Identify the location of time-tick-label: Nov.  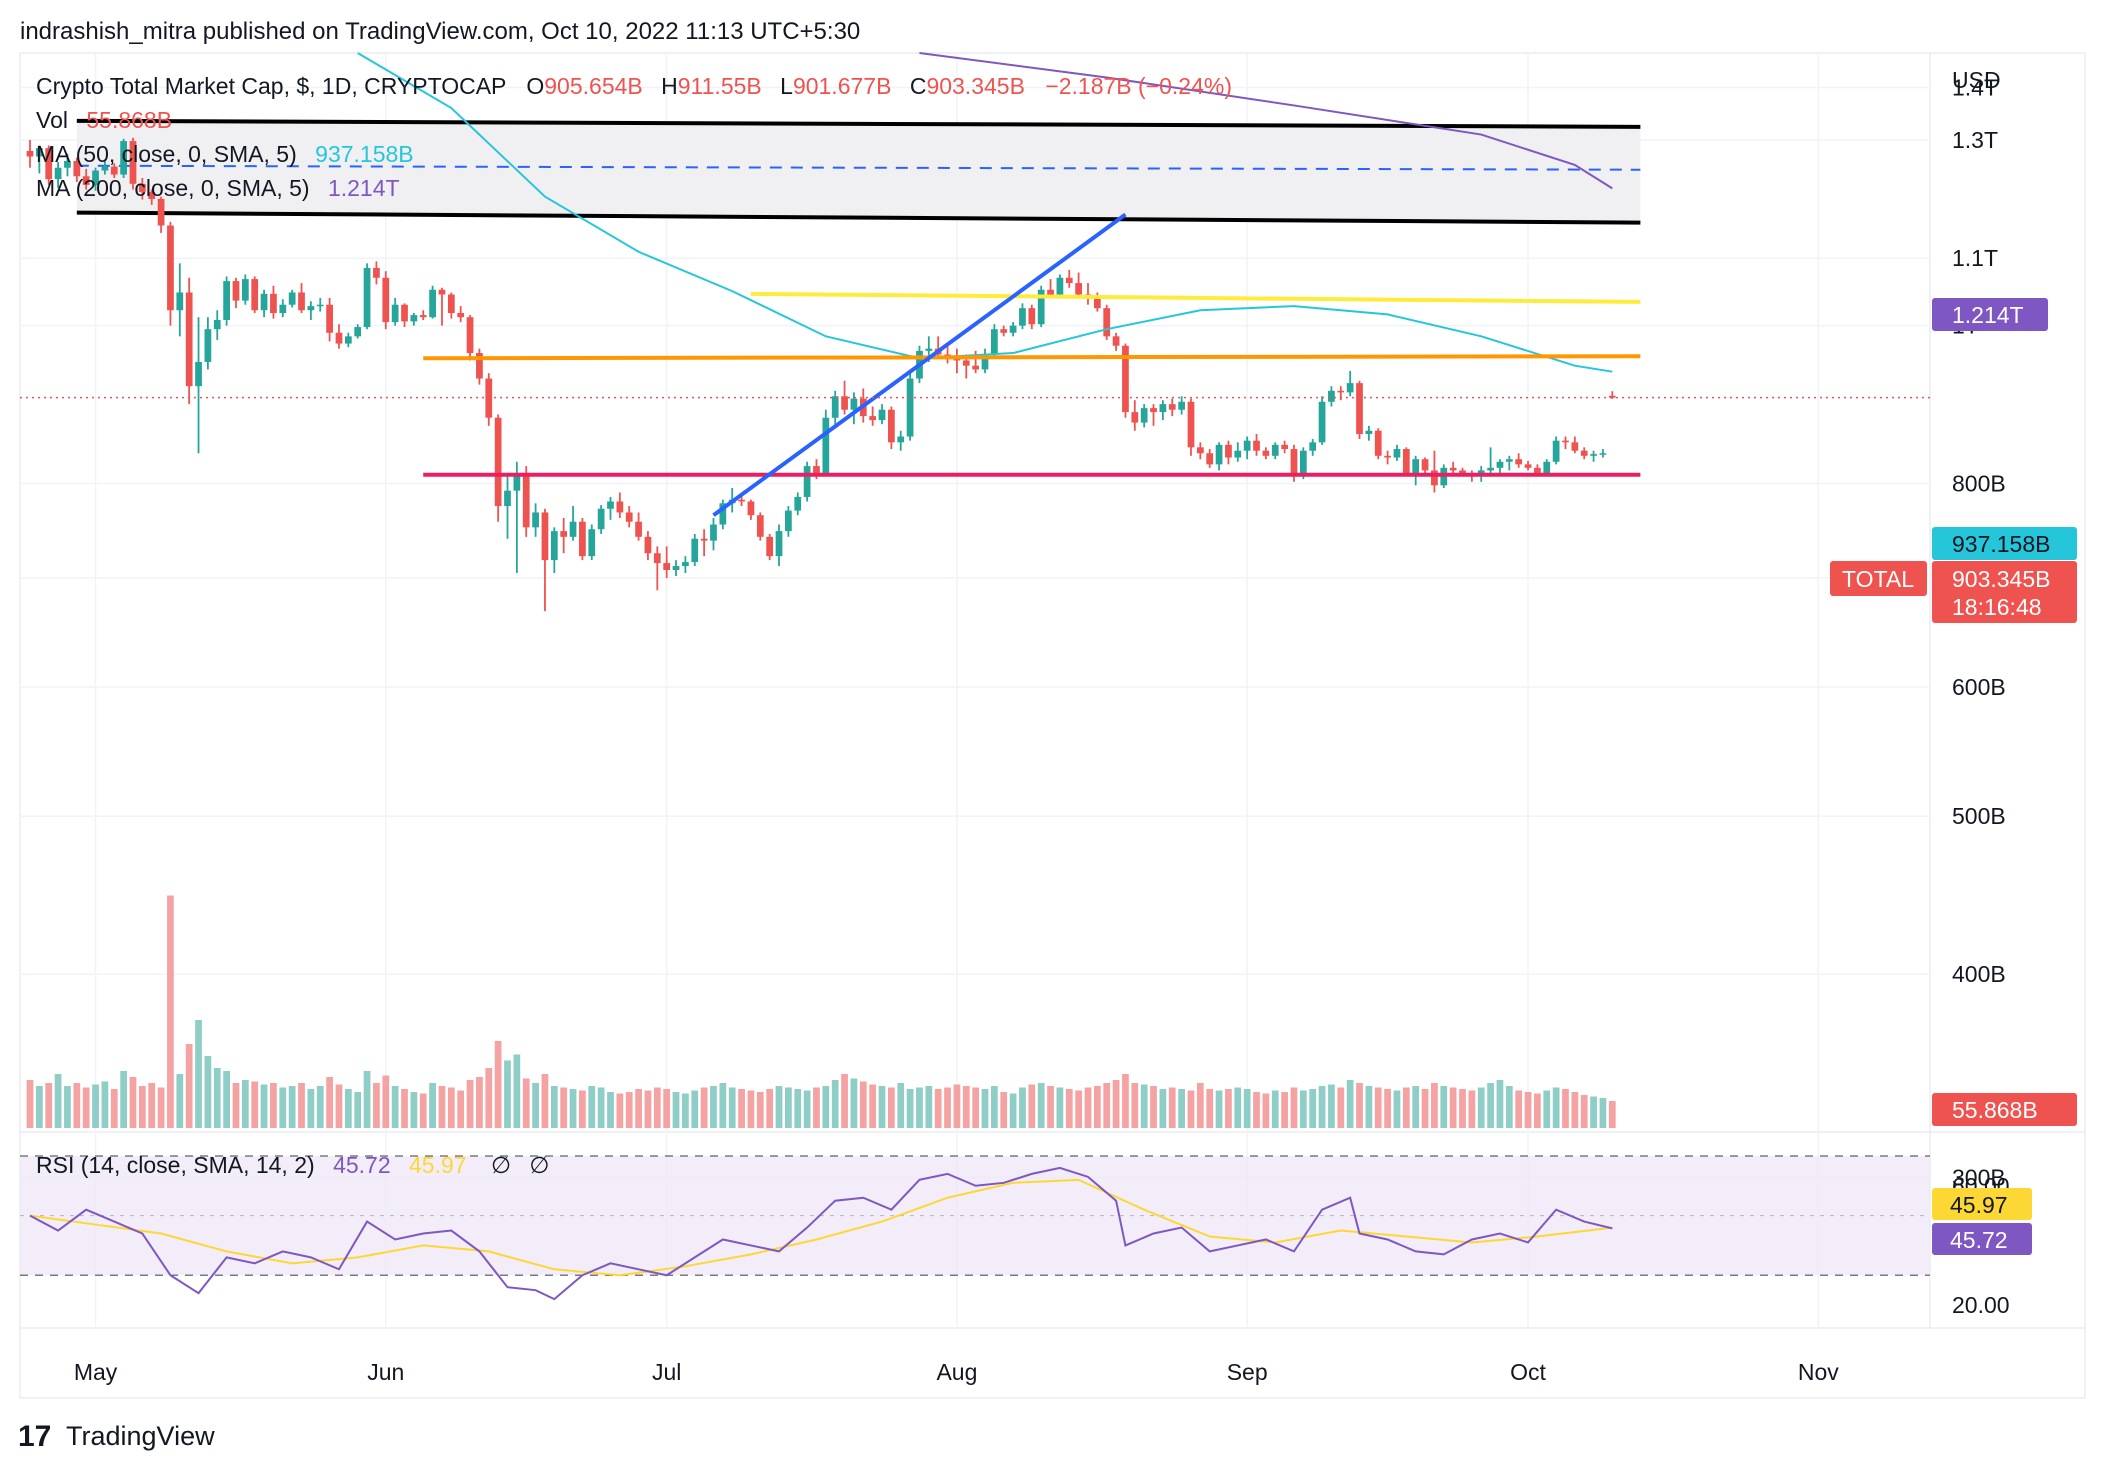
(1818, 1372).